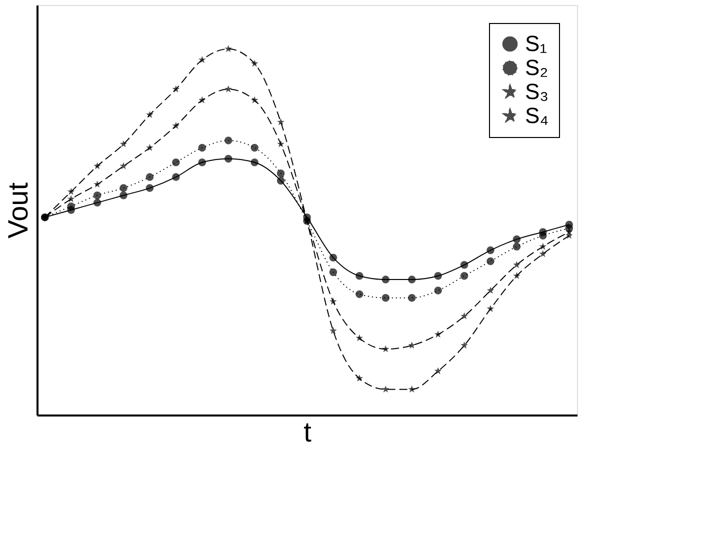 This screenshot has height=540, width=721. I want to click on legend-label: S₁, so click(536, 43).